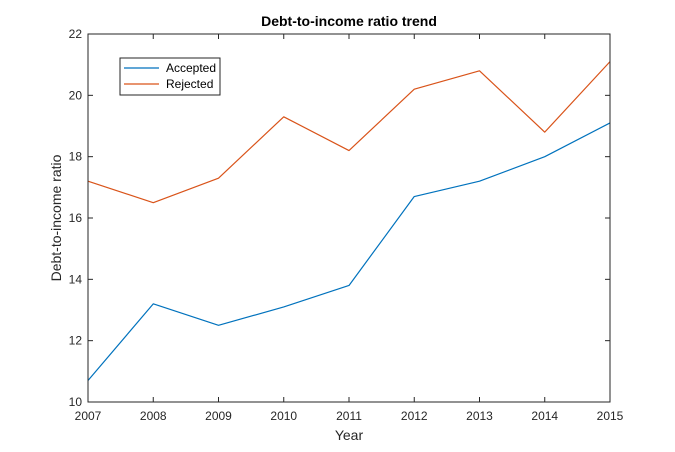 The height and width of the screenshot is (452, 675). What do you see at coordinates (191, 68) in the screenshot?
I see `legend-label-1: Accepted` at bounding box center [191, 68].